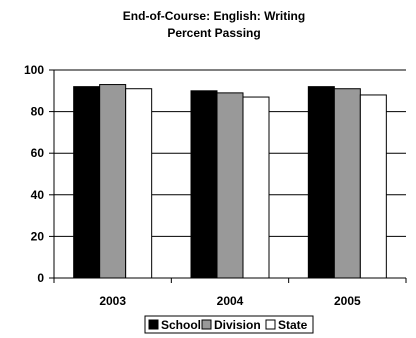 Image resolution: width=416 pixels, height=338 pixels. I want to click on legend-swatch-state, so click(270, 324).